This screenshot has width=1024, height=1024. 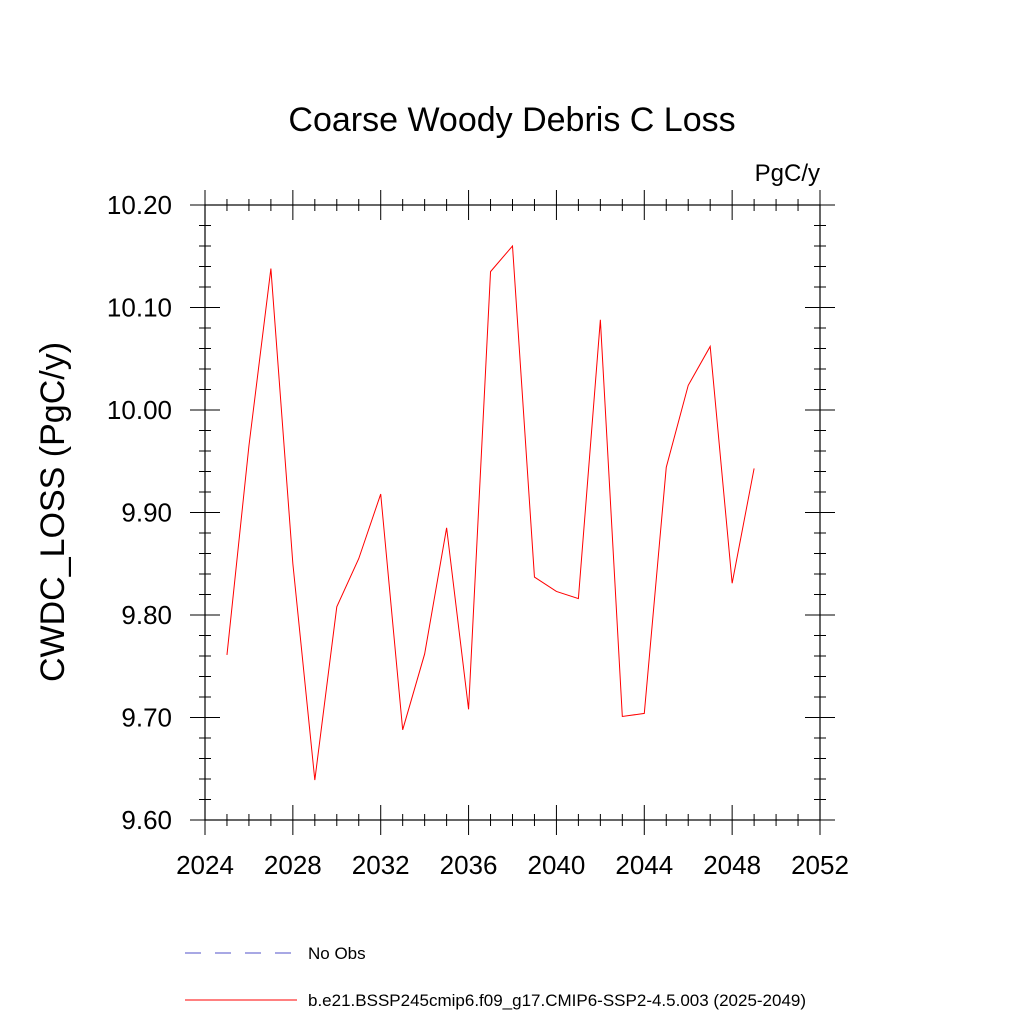 I want to click on y-tick-label: 10.20, so click(x=139, y=205).